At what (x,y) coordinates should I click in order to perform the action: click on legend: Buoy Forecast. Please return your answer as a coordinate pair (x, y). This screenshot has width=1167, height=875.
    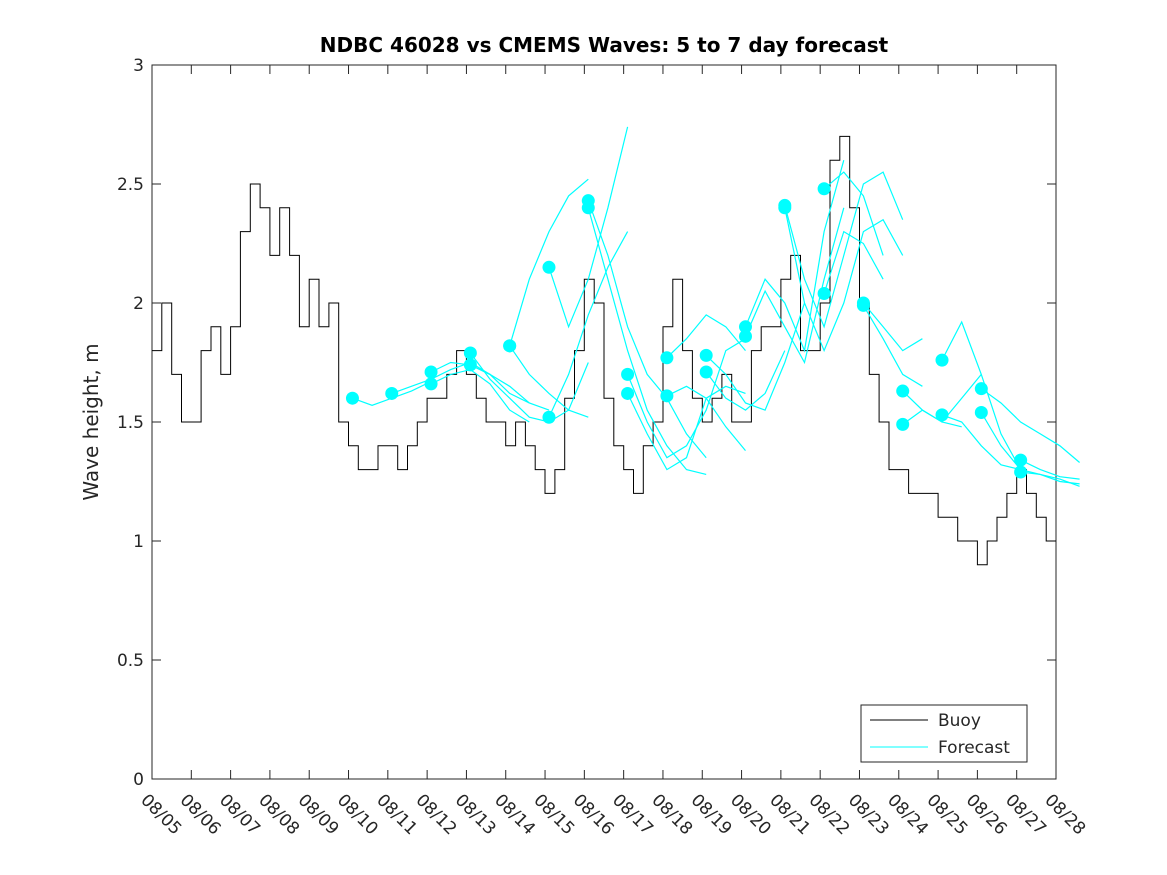
    Looking at the image, I should click on (944, 733).